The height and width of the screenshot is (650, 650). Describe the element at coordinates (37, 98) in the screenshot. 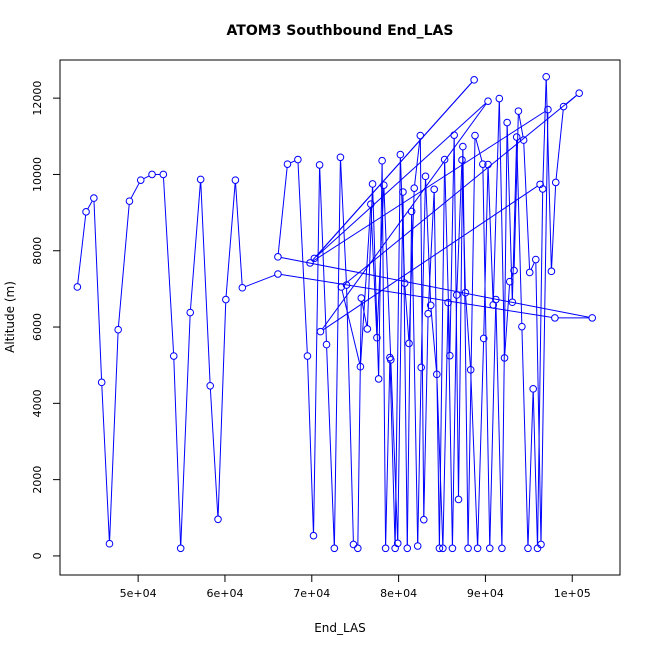

I see `y-tick-label: 12000` at that location.